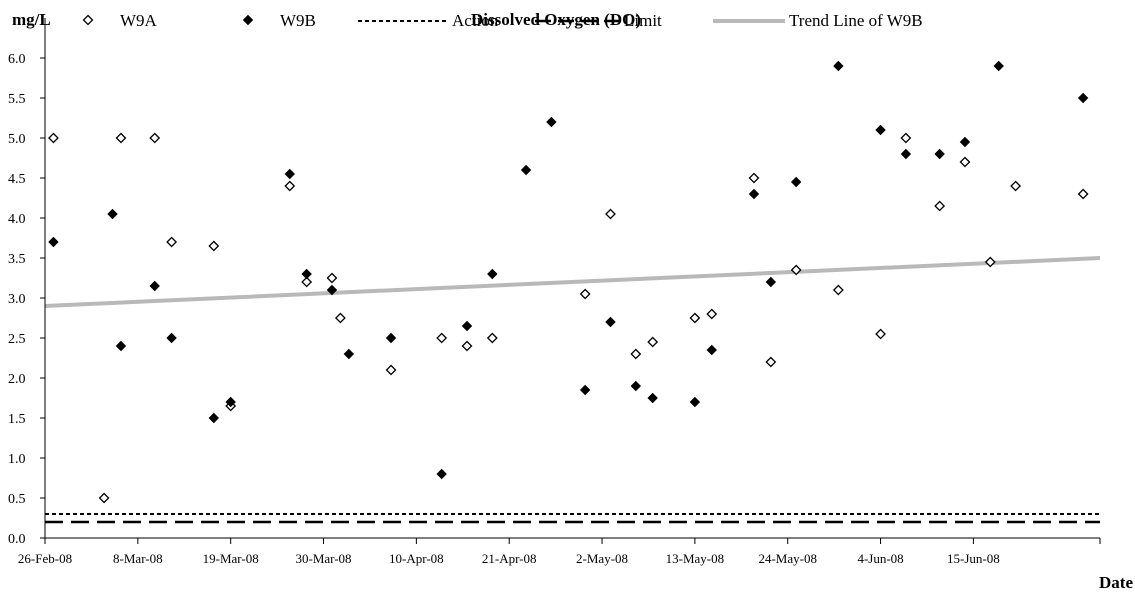 The image size is (1135, 599). Describe the element at coordinates (248, 20) in the screenshot. I see `legend-marker-w9b` at that location.